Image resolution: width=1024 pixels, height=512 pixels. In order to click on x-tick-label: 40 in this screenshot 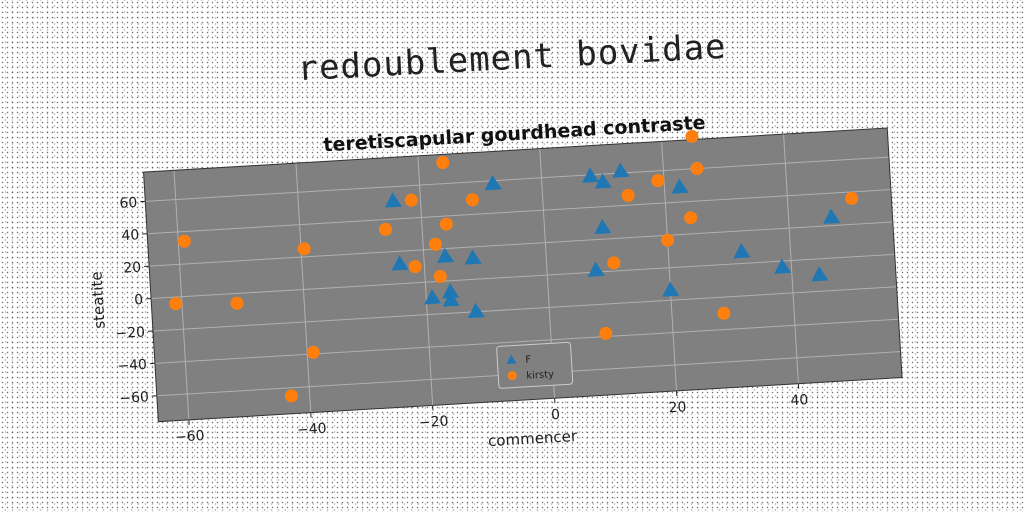, I will do `click(799, 400)`.